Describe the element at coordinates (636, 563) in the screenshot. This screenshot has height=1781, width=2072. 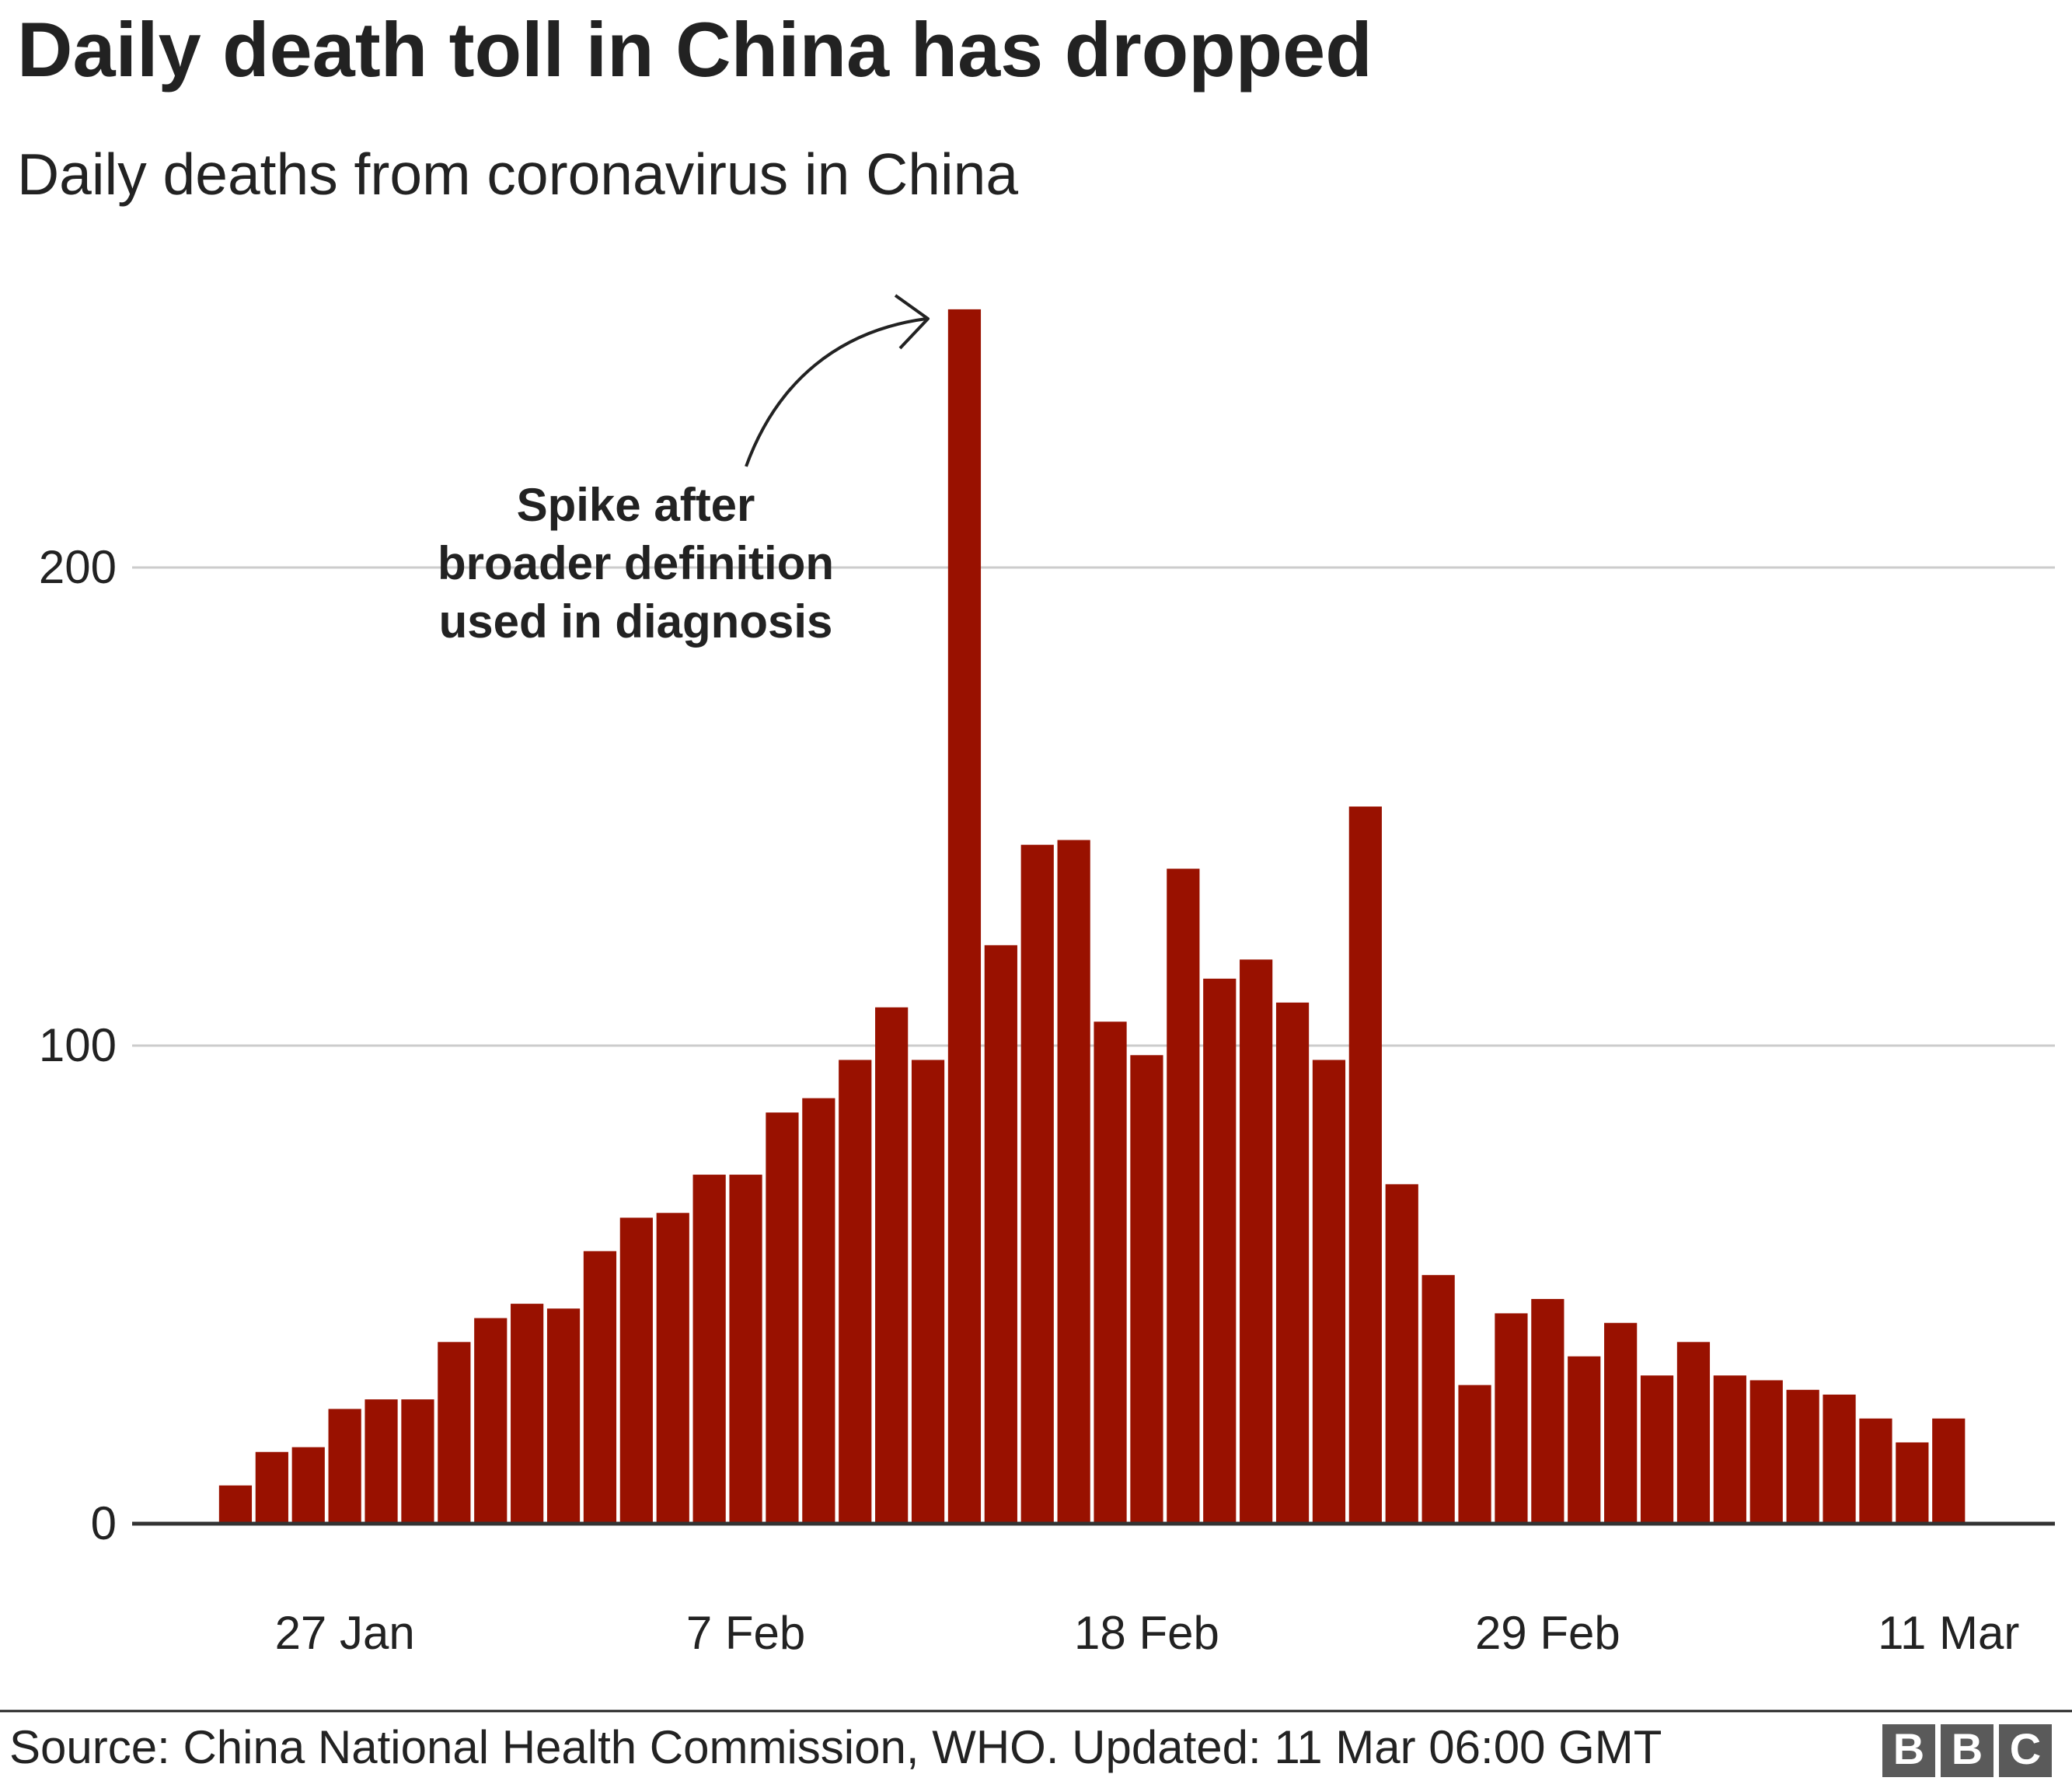
I see `annotation: broader definition` at that location.